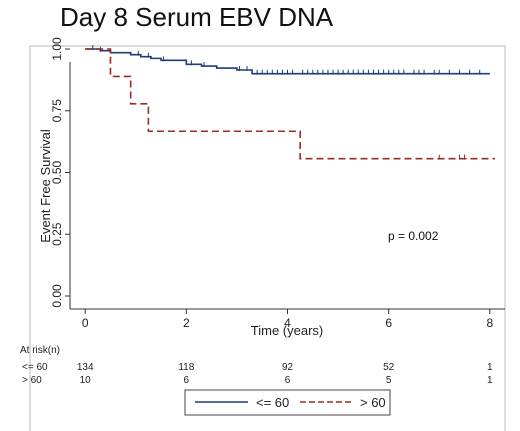  Describe the element at coordinates (287, 323) in the screenshot. I see `x-tick-label: 4` at that location.